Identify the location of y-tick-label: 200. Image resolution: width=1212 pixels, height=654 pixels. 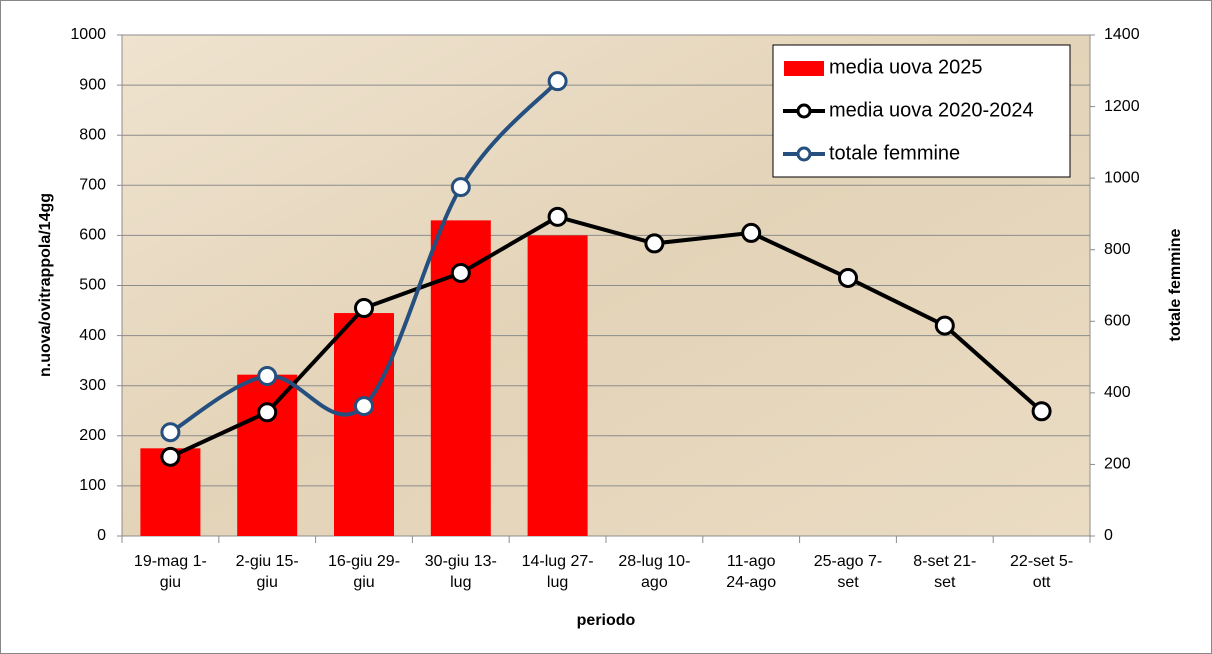
(92, 435).